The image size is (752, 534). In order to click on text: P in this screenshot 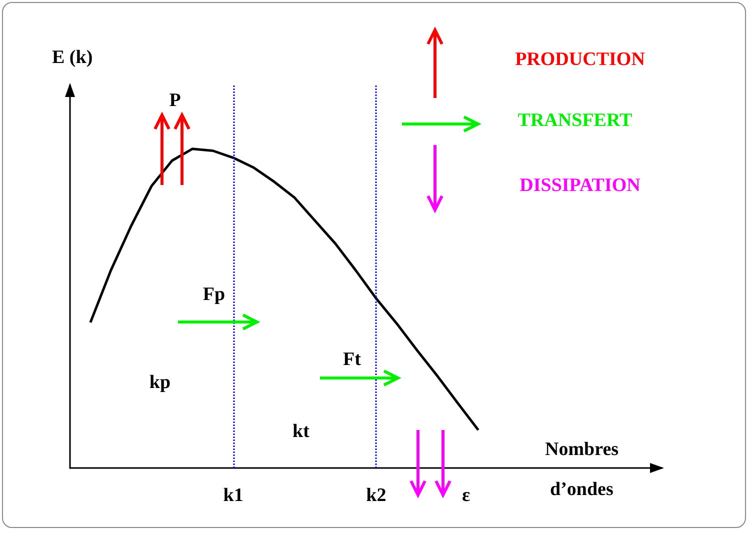, I will do `click(175, 101)`.